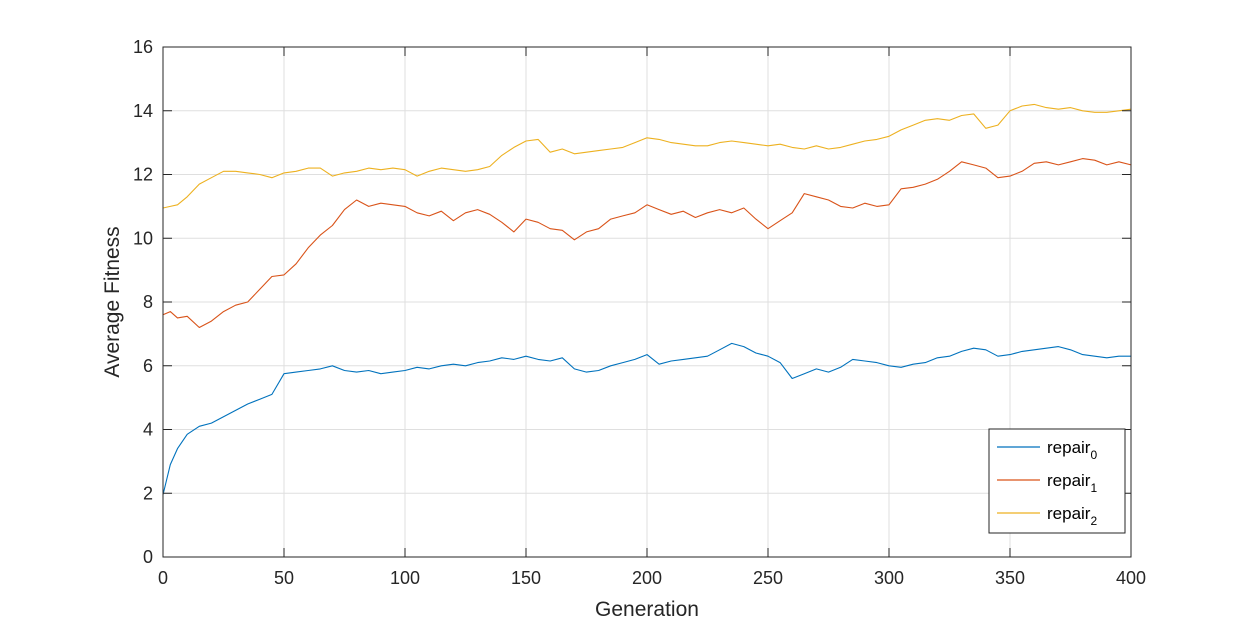  Describe the element at coordinates (1131, 578) in the screenshot. I see `x-tick-label: 400` at that location.